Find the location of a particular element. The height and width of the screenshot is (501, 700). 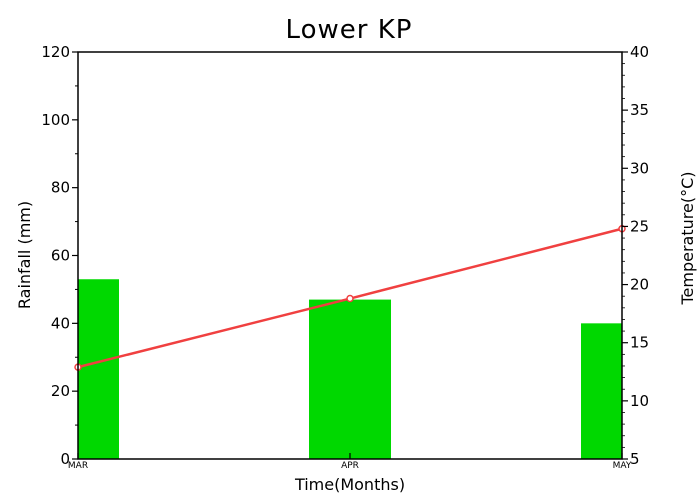

x-axis-ticks: MAR APR MAY is located at coordinates (350, 462).